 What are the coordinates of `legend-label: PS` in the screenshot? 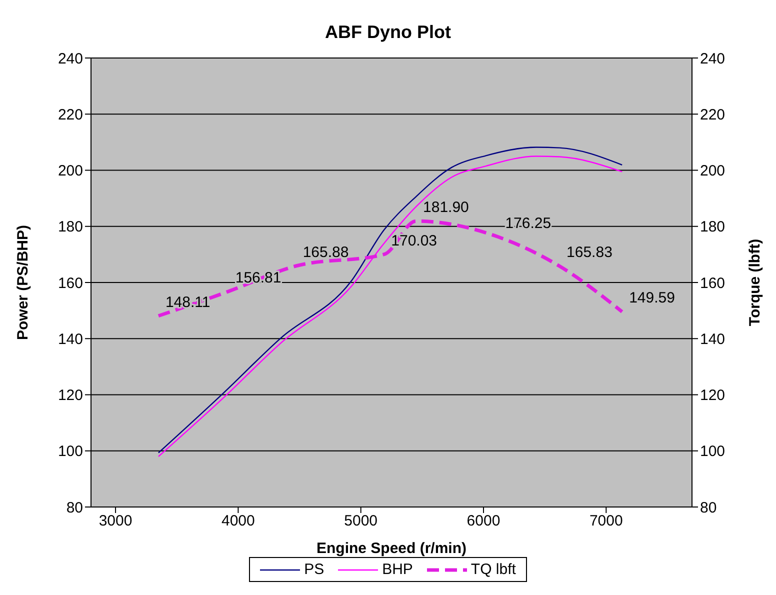 It's located at (313, 569).